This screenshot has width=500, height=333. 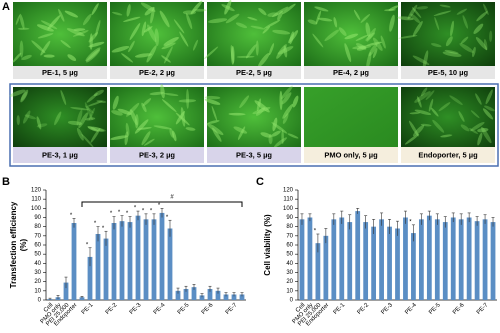 I want to click on caption: Endoporter, 5 µg, so click(x=448, y=154).